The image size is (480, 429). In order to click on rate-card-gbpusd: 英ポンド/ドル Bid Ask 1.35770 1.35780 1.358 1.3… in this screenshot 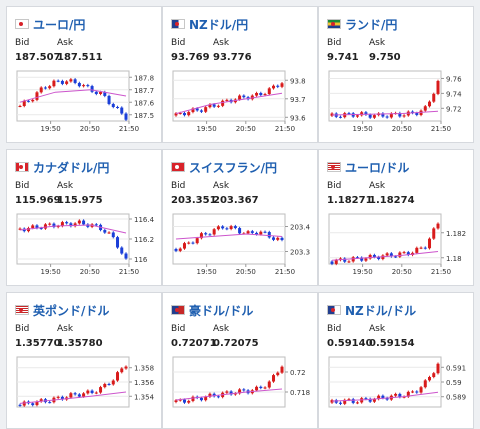, I will do `click(84, 360)`.